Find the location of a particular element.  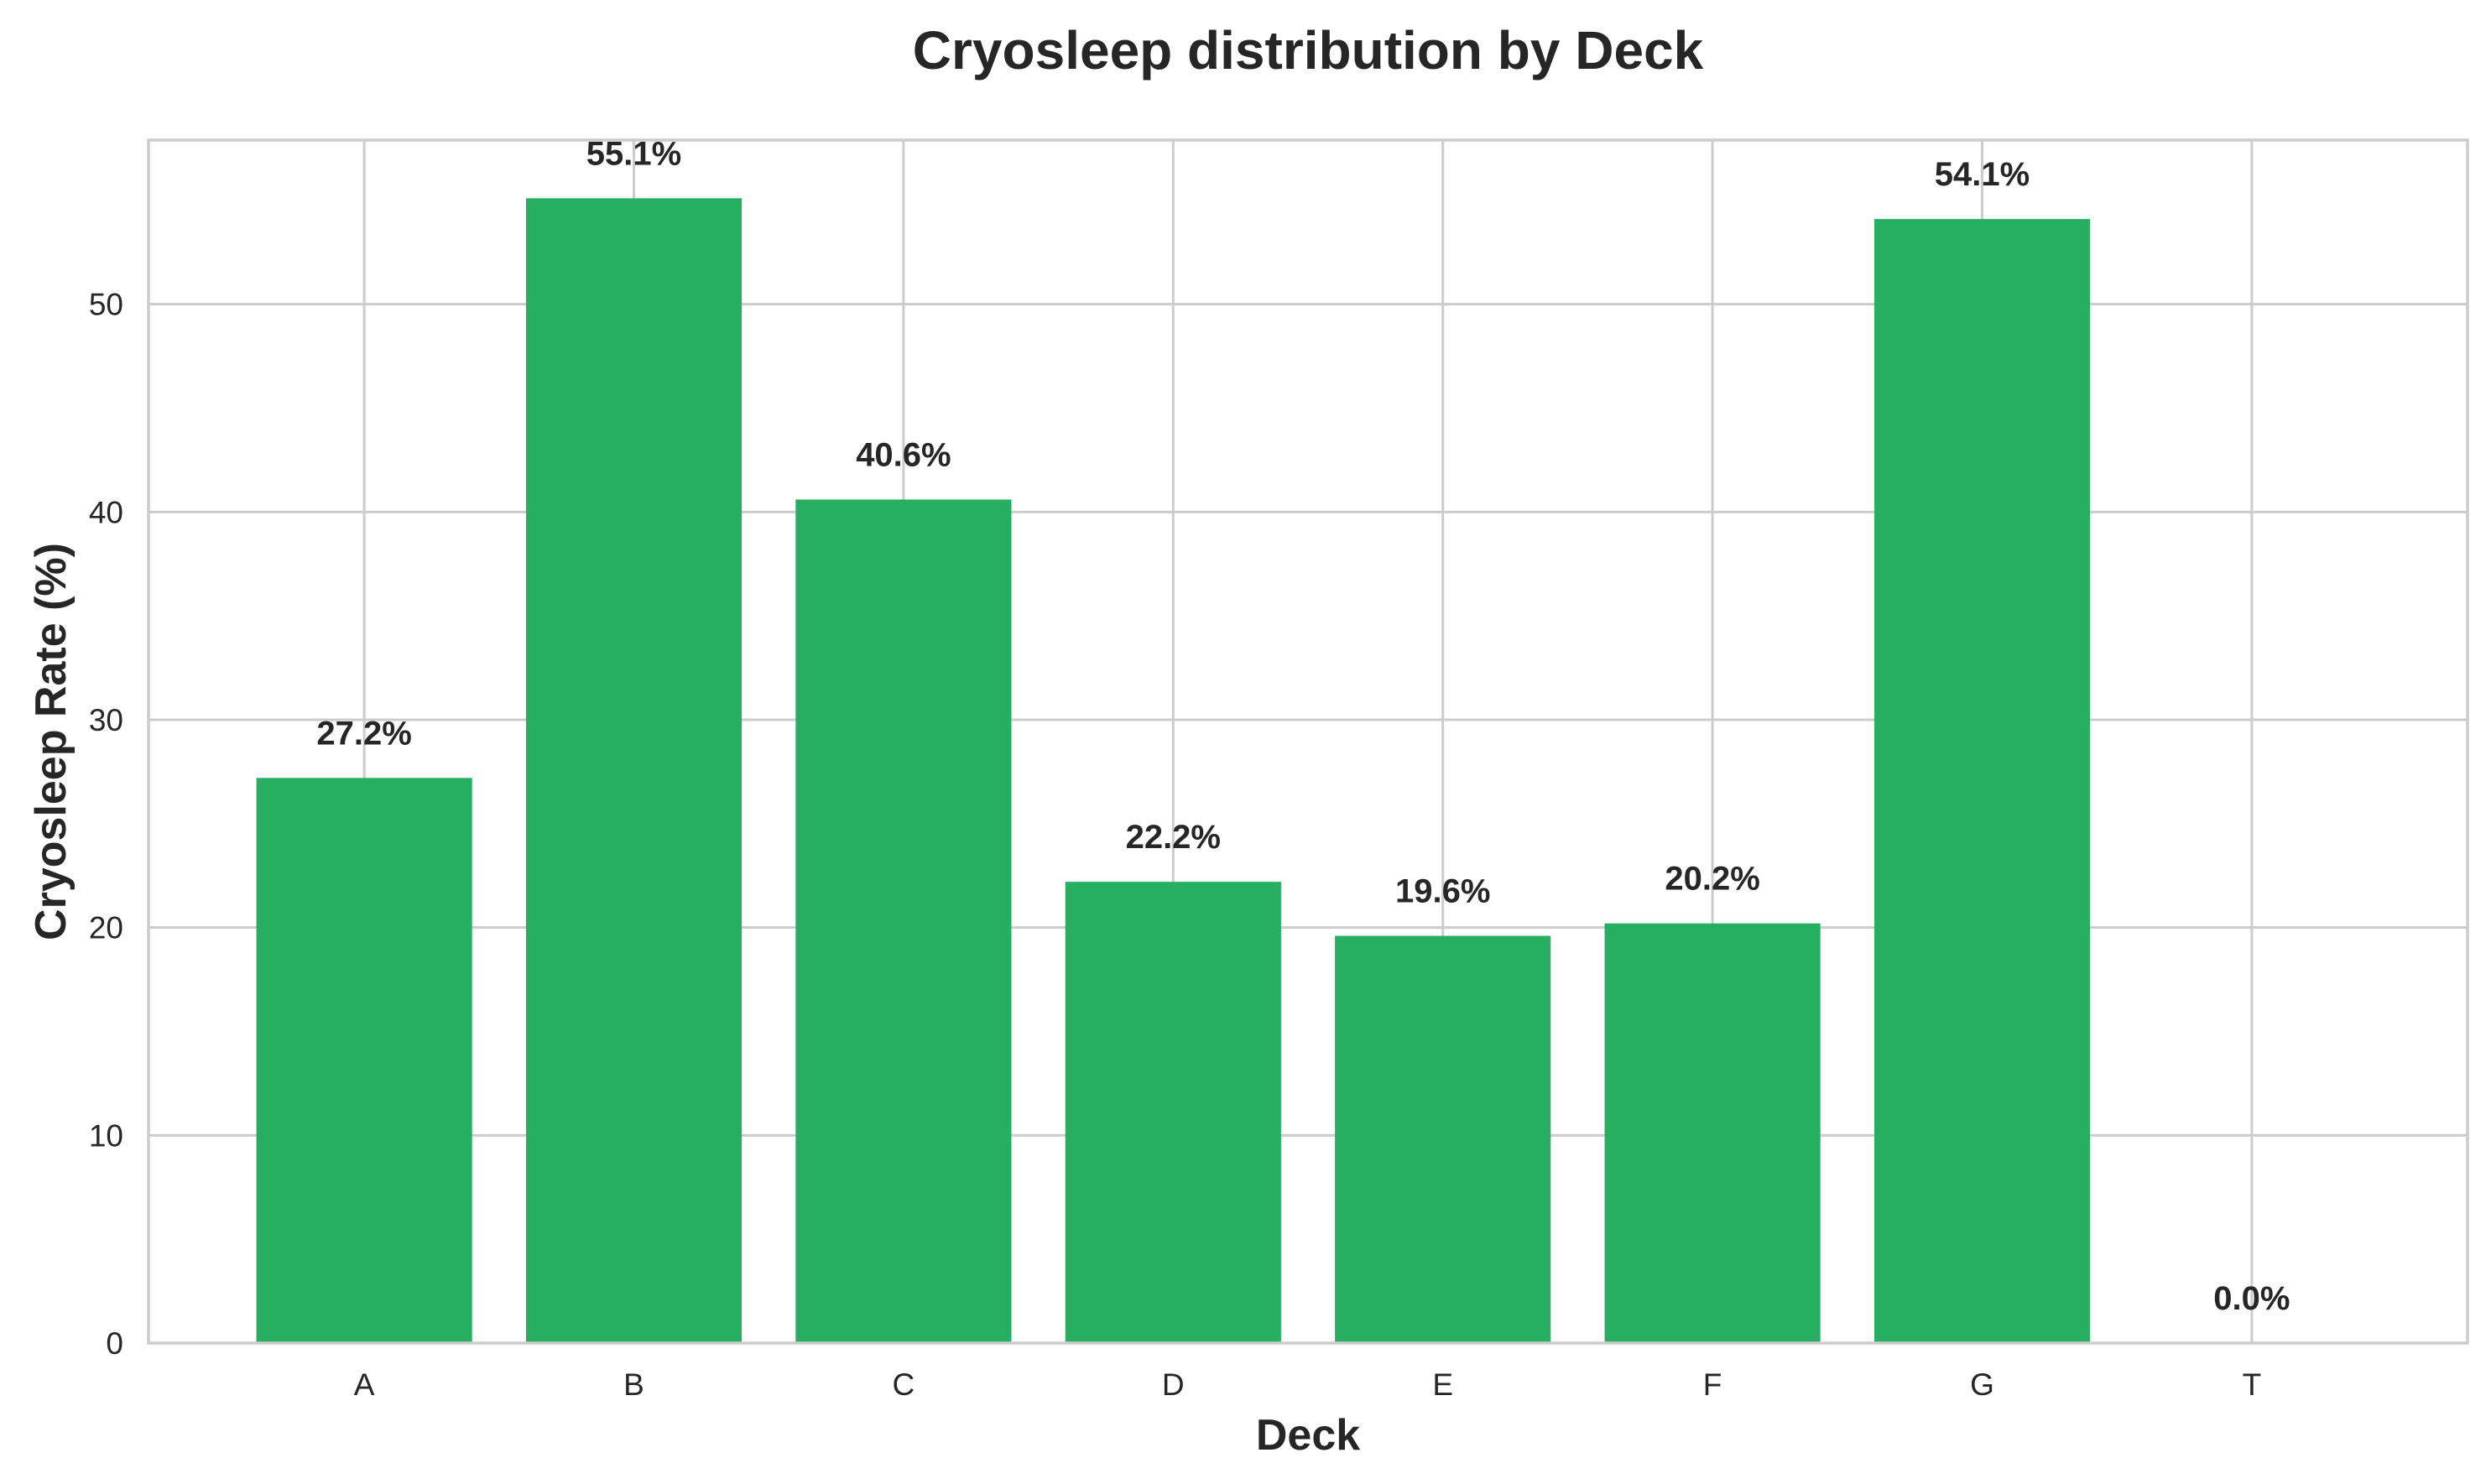

x-tick-label: G is located at coordinates (1982, 1384).